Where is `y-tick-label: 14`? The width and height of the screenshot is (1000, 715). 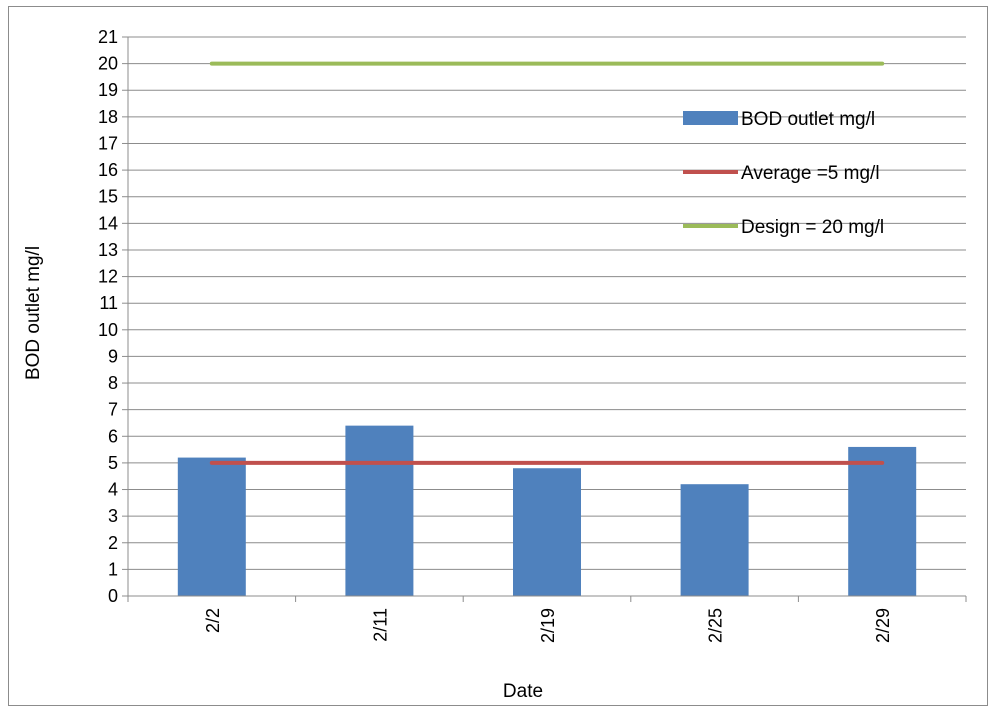
y-tick-label: 14 is located at coordinates (108, 223).